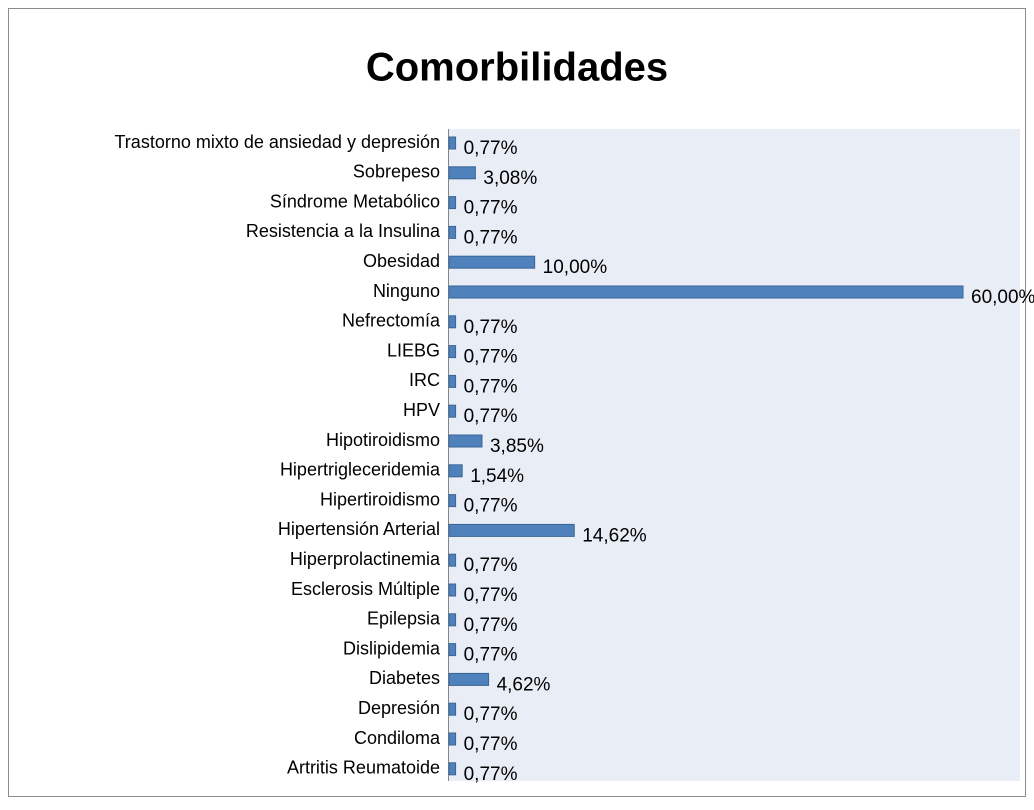 The height and width of the screenshot is (810, 1034). I want to click on chart-title: Comorbilidades, so click(517, 68).